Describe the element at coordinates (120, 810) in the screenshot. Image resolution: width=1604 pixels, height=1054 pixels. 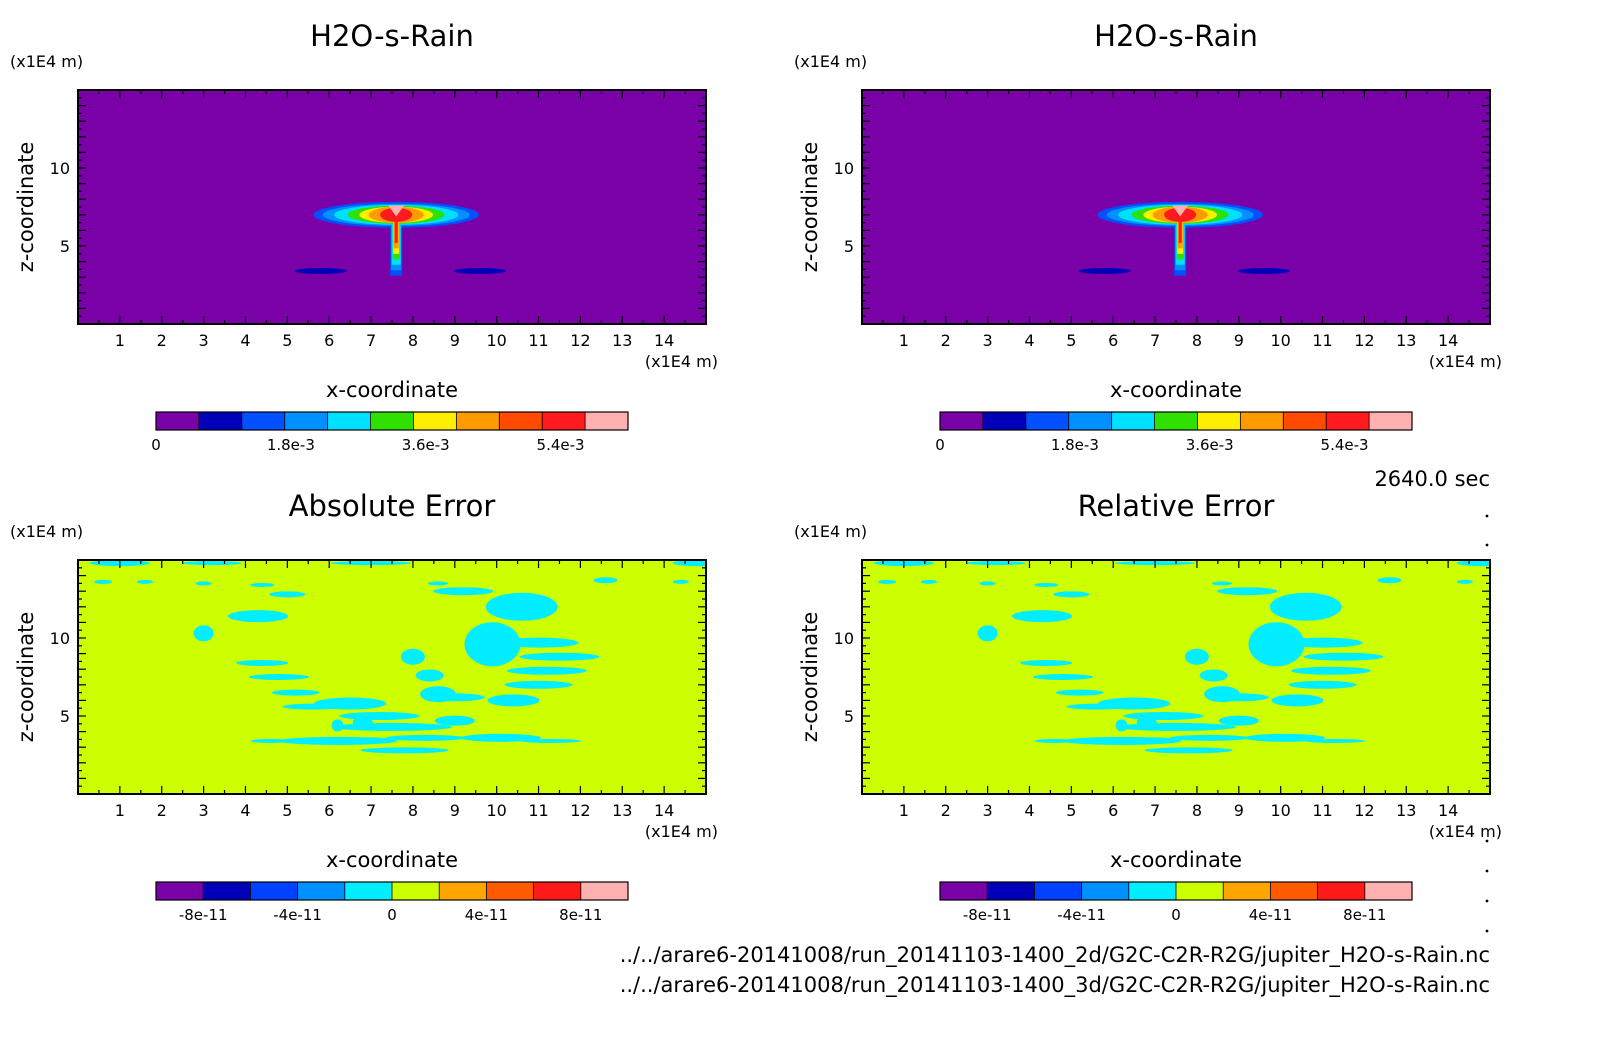
I see `x-tick-label: 1` at that location.